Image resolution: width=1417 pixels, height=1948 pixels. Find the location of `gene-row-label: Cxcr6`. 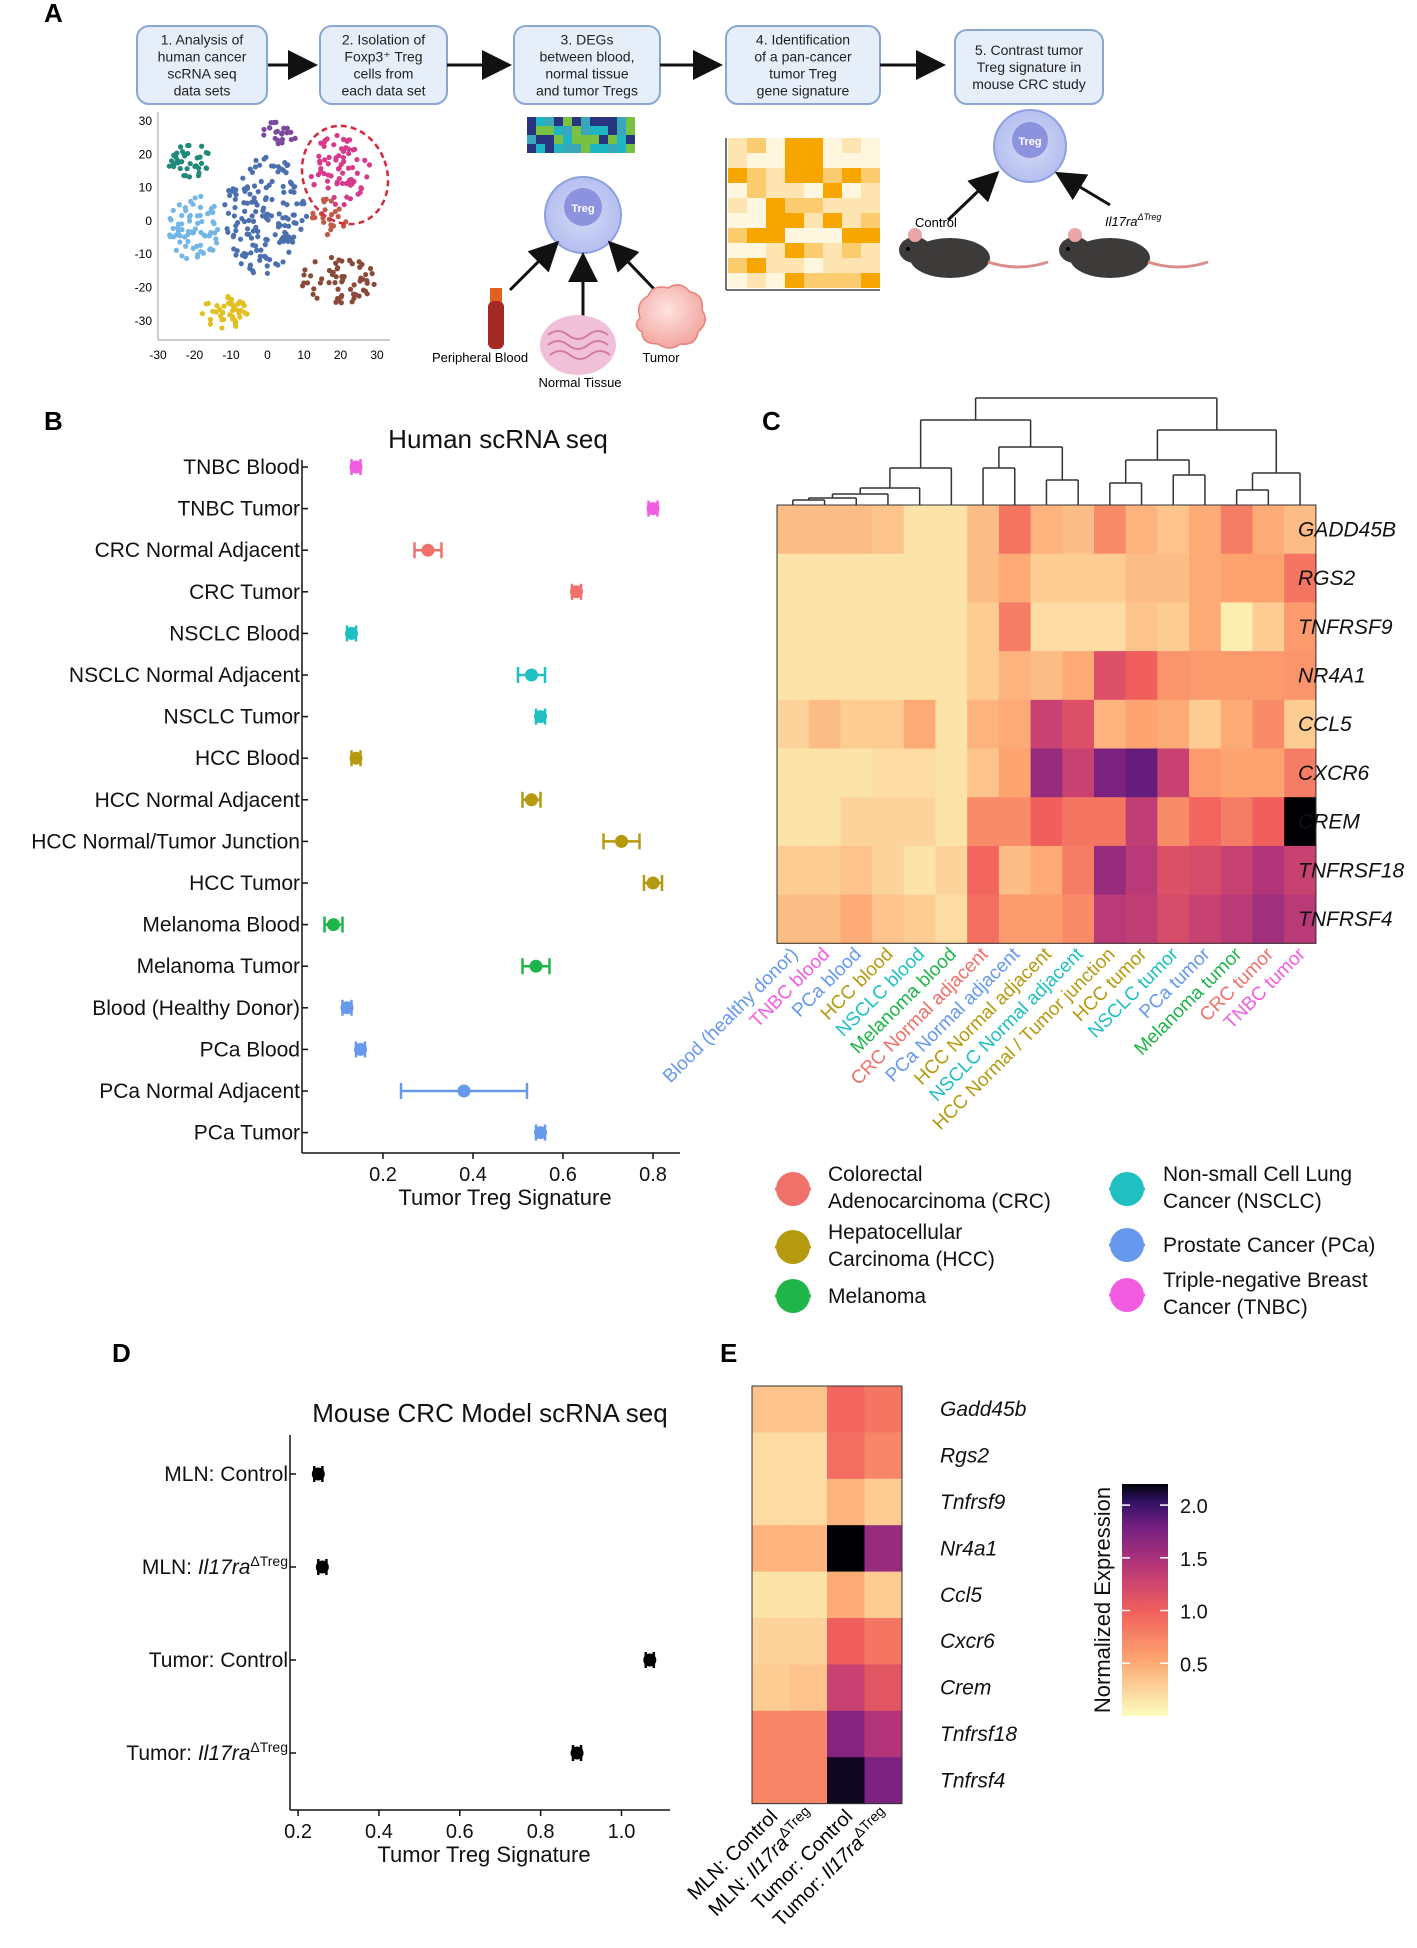

gene-row-label: Cxcr6 is located at coordinates (967, 1641).